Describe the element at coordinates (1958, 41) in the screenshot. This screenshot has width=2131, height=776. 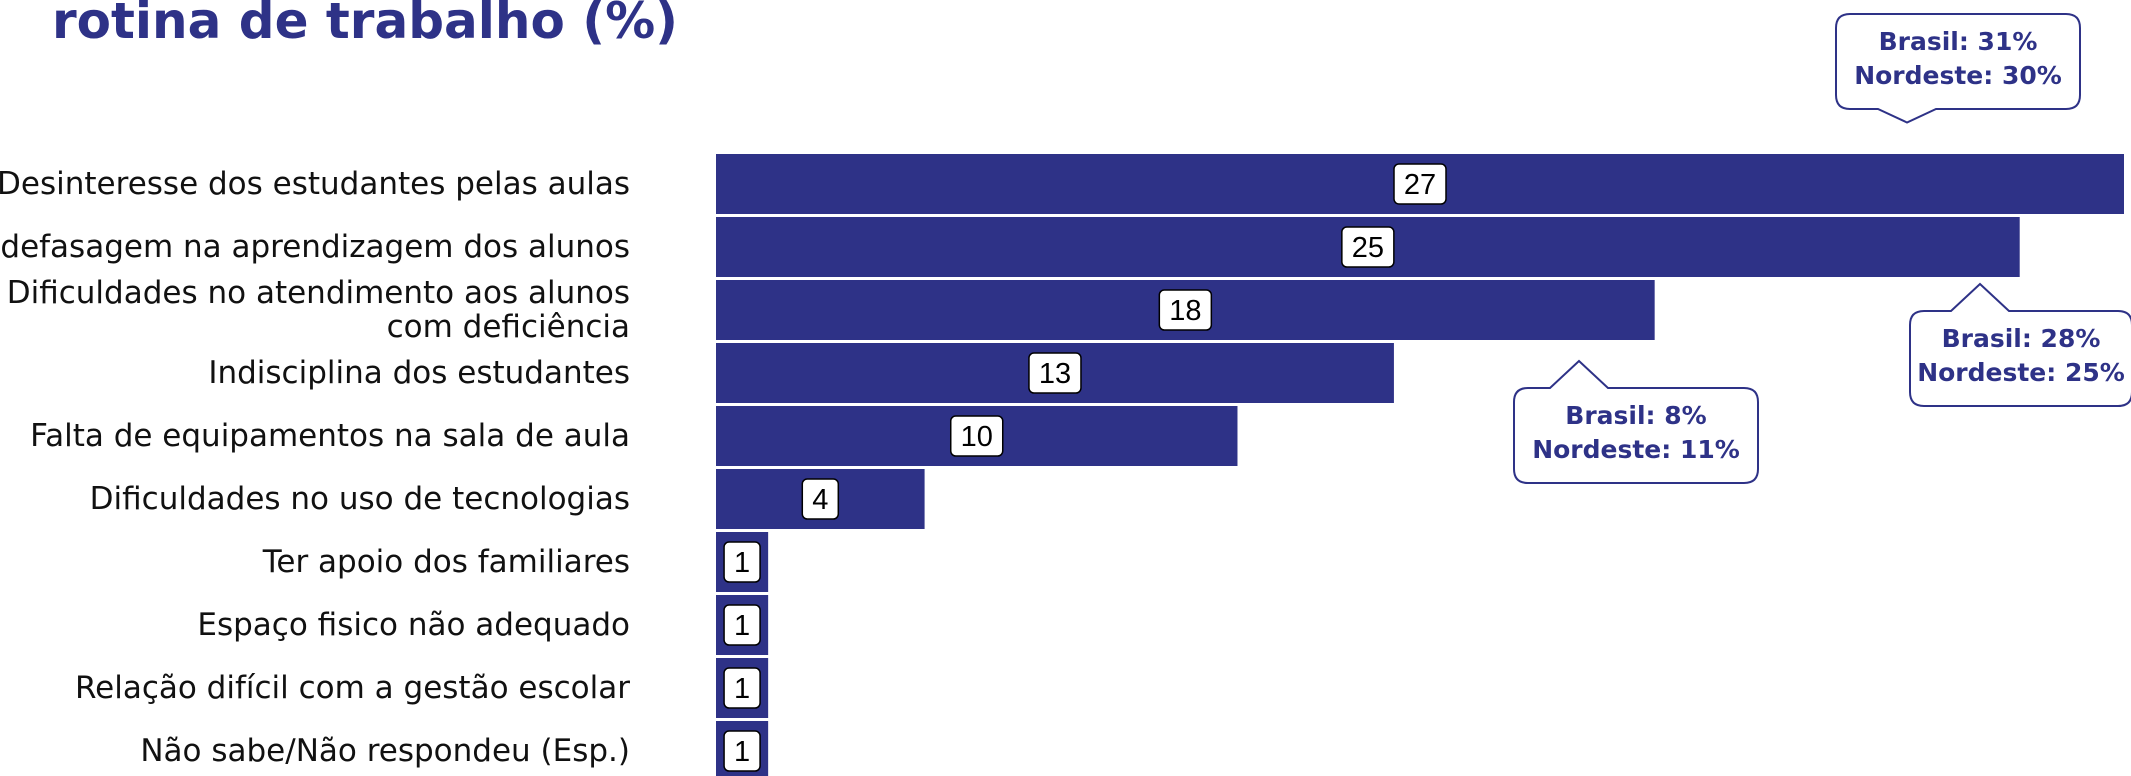
I see `callout-text: Brasil: 31%` at that location.